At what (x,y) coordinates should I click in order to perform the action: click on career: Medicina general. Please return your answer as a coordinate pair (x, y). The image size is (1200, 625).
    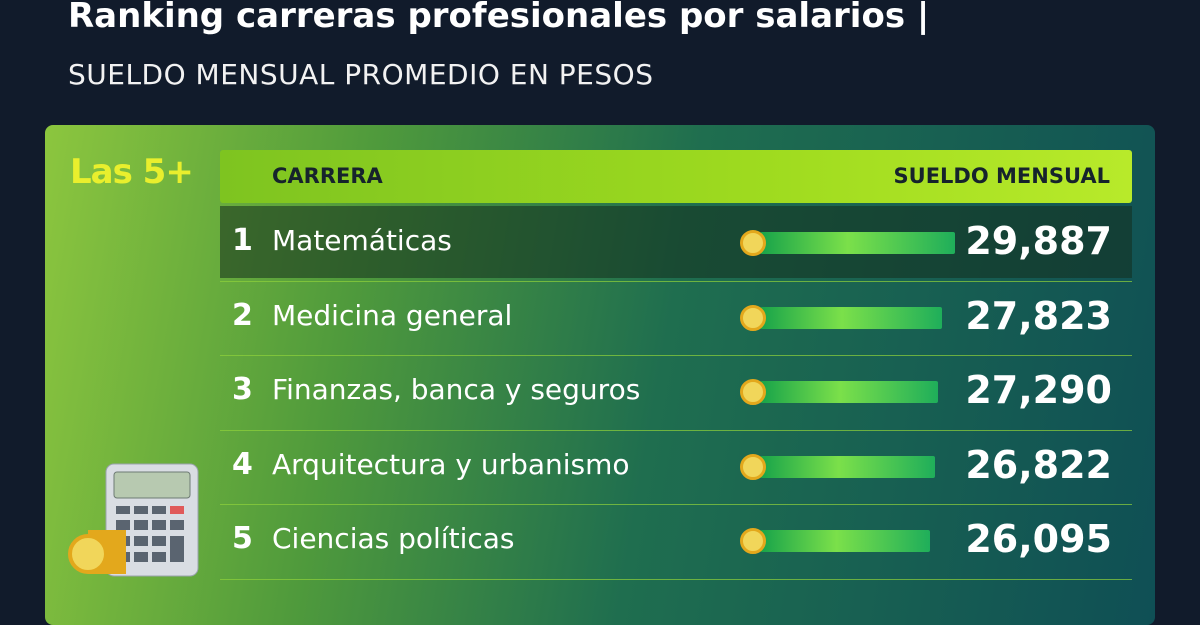
    Looking at the image, I should click on (392, 315).